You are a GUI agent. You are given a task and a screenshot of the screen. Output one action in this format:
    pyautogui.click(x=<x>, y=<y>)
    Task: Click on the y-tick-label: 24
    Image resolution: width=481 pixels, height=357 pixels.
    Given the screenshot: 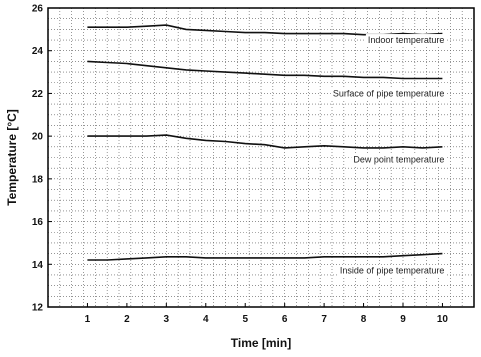 What is the action you would take?
    pyautogui.click(x=38, y=51)
    